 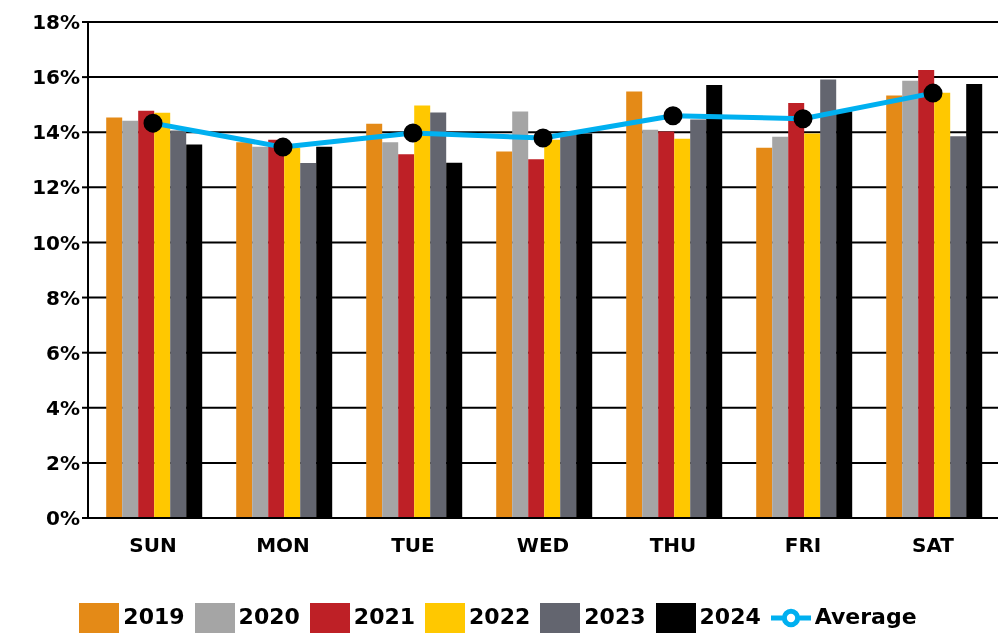 What do you see at coordinates (56, 77) in the screenshot?
I see `y-tick-label: 16%` at bounding box center [56, 77].